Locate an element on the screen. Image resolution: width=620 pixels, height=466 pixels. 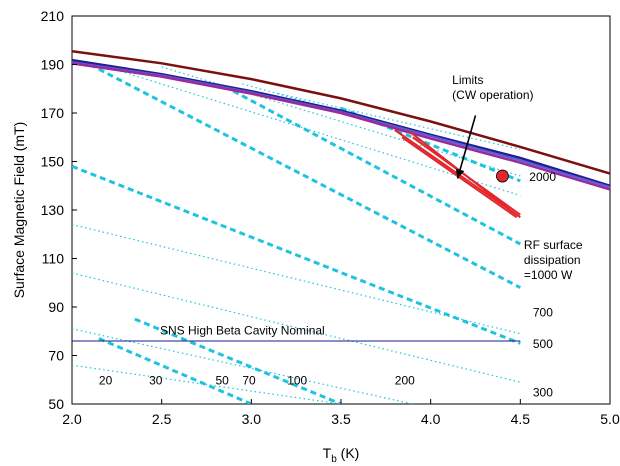
x-tick-label-4: 3.5 is located at coordinates (341, 419).